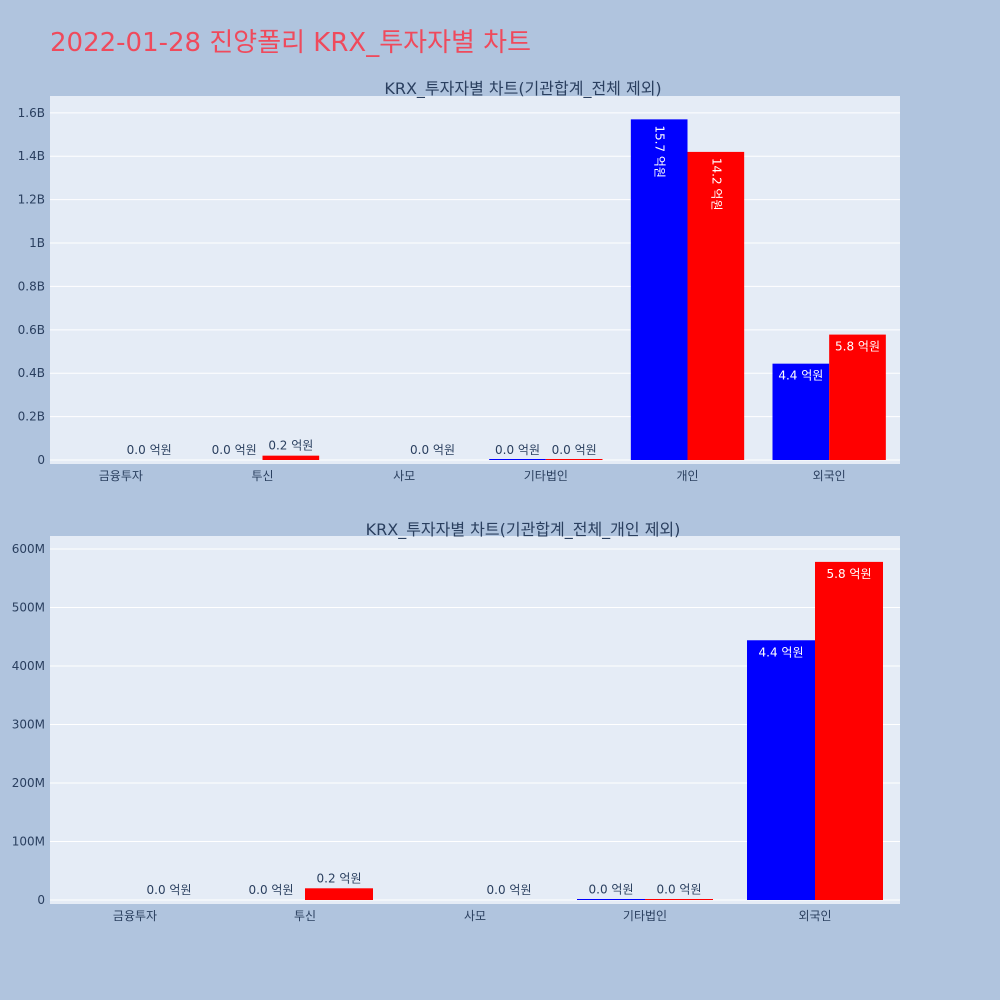  I want to click on y-tick-label: 300M, so click(28, 725).